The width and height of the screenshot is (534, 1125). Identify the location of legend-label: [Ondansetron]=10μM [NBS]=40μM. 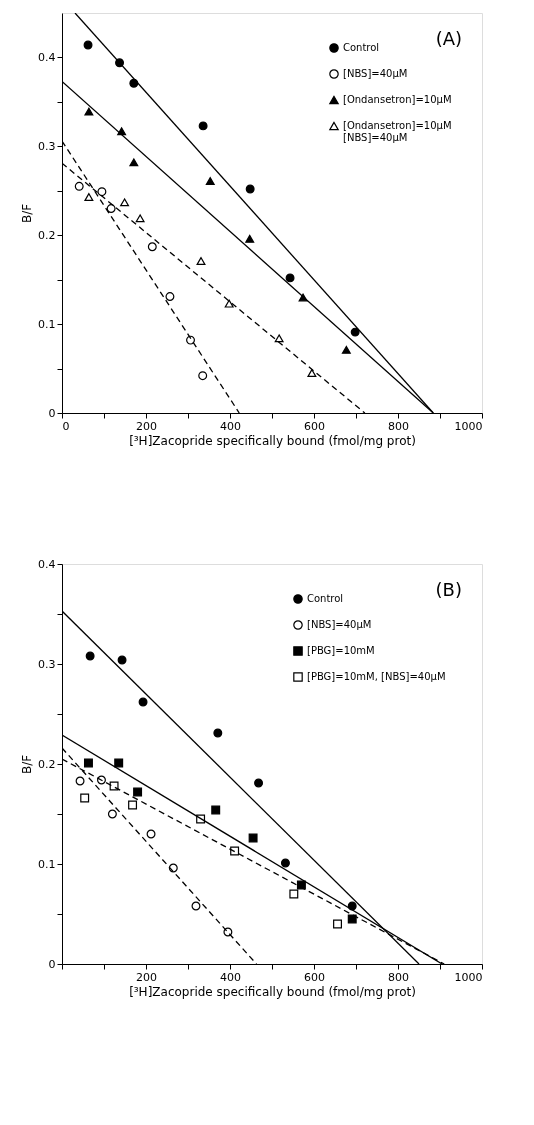
(397, 131).